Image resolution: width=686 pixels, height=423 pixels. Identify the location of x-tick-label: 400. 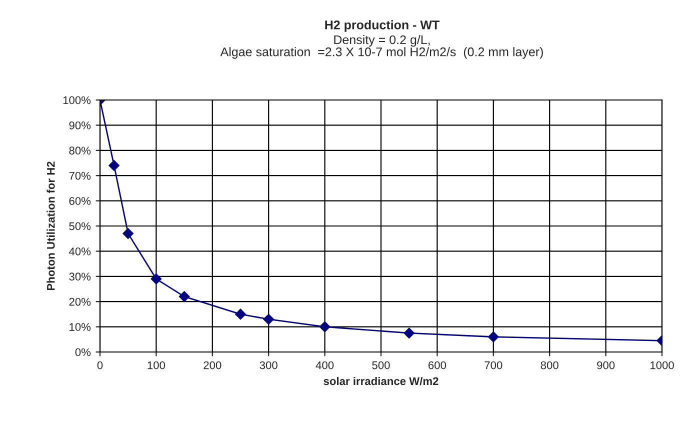
(325, 365).